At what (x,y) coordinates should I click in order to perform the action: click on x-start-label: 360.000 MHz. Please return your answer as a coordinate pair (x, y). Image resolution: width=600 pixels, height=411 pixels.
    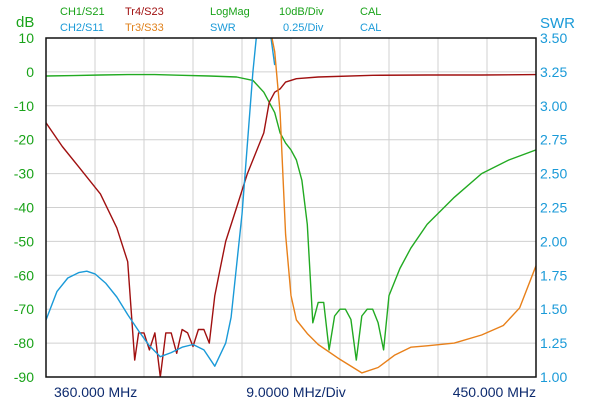
    Looking at the image, I should click on (95, 392).